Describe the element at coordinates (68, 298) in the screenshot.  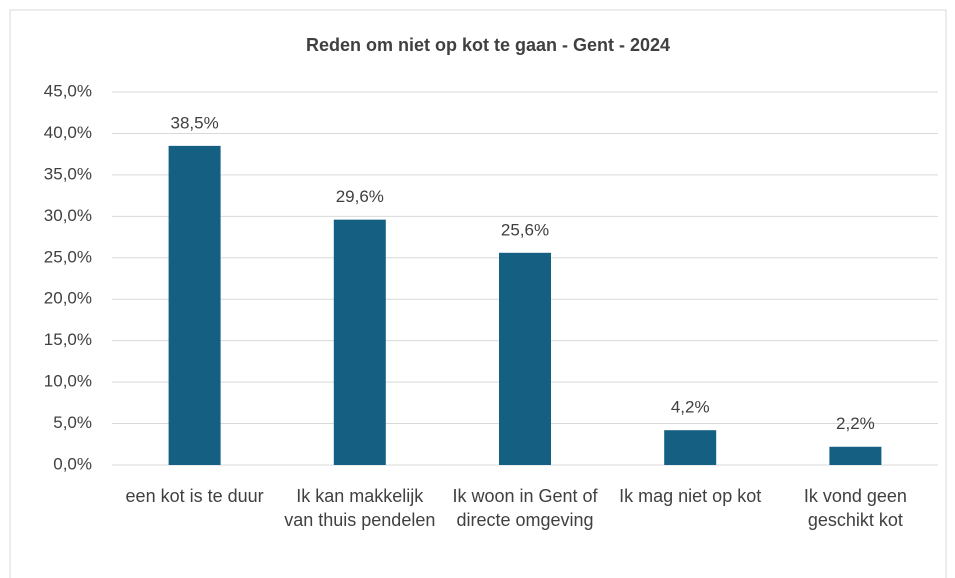
I see `y-tick-label: 20,0%` at that location.